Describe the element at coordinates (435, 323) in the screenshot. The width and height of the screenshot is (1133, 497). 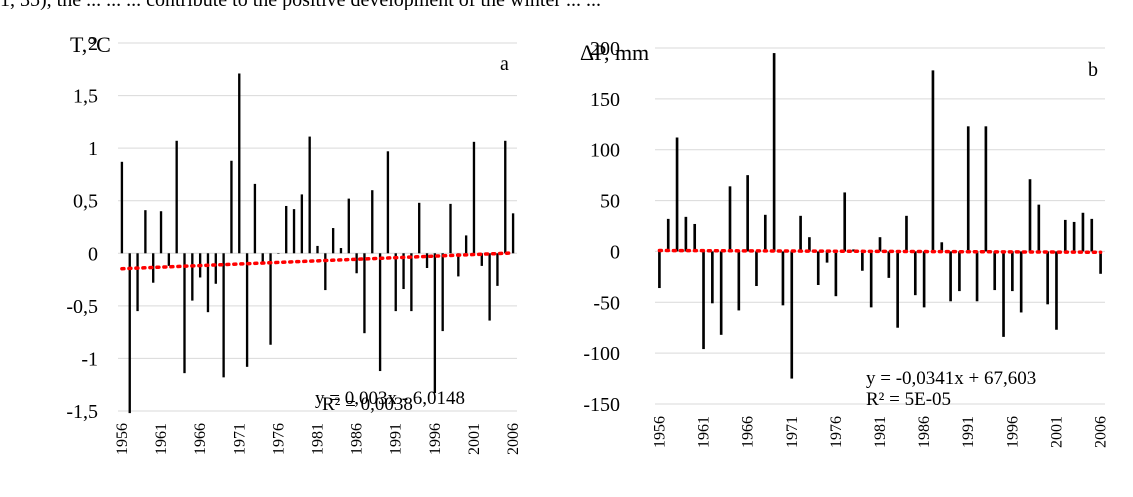
I see `bar-1996` at that location.